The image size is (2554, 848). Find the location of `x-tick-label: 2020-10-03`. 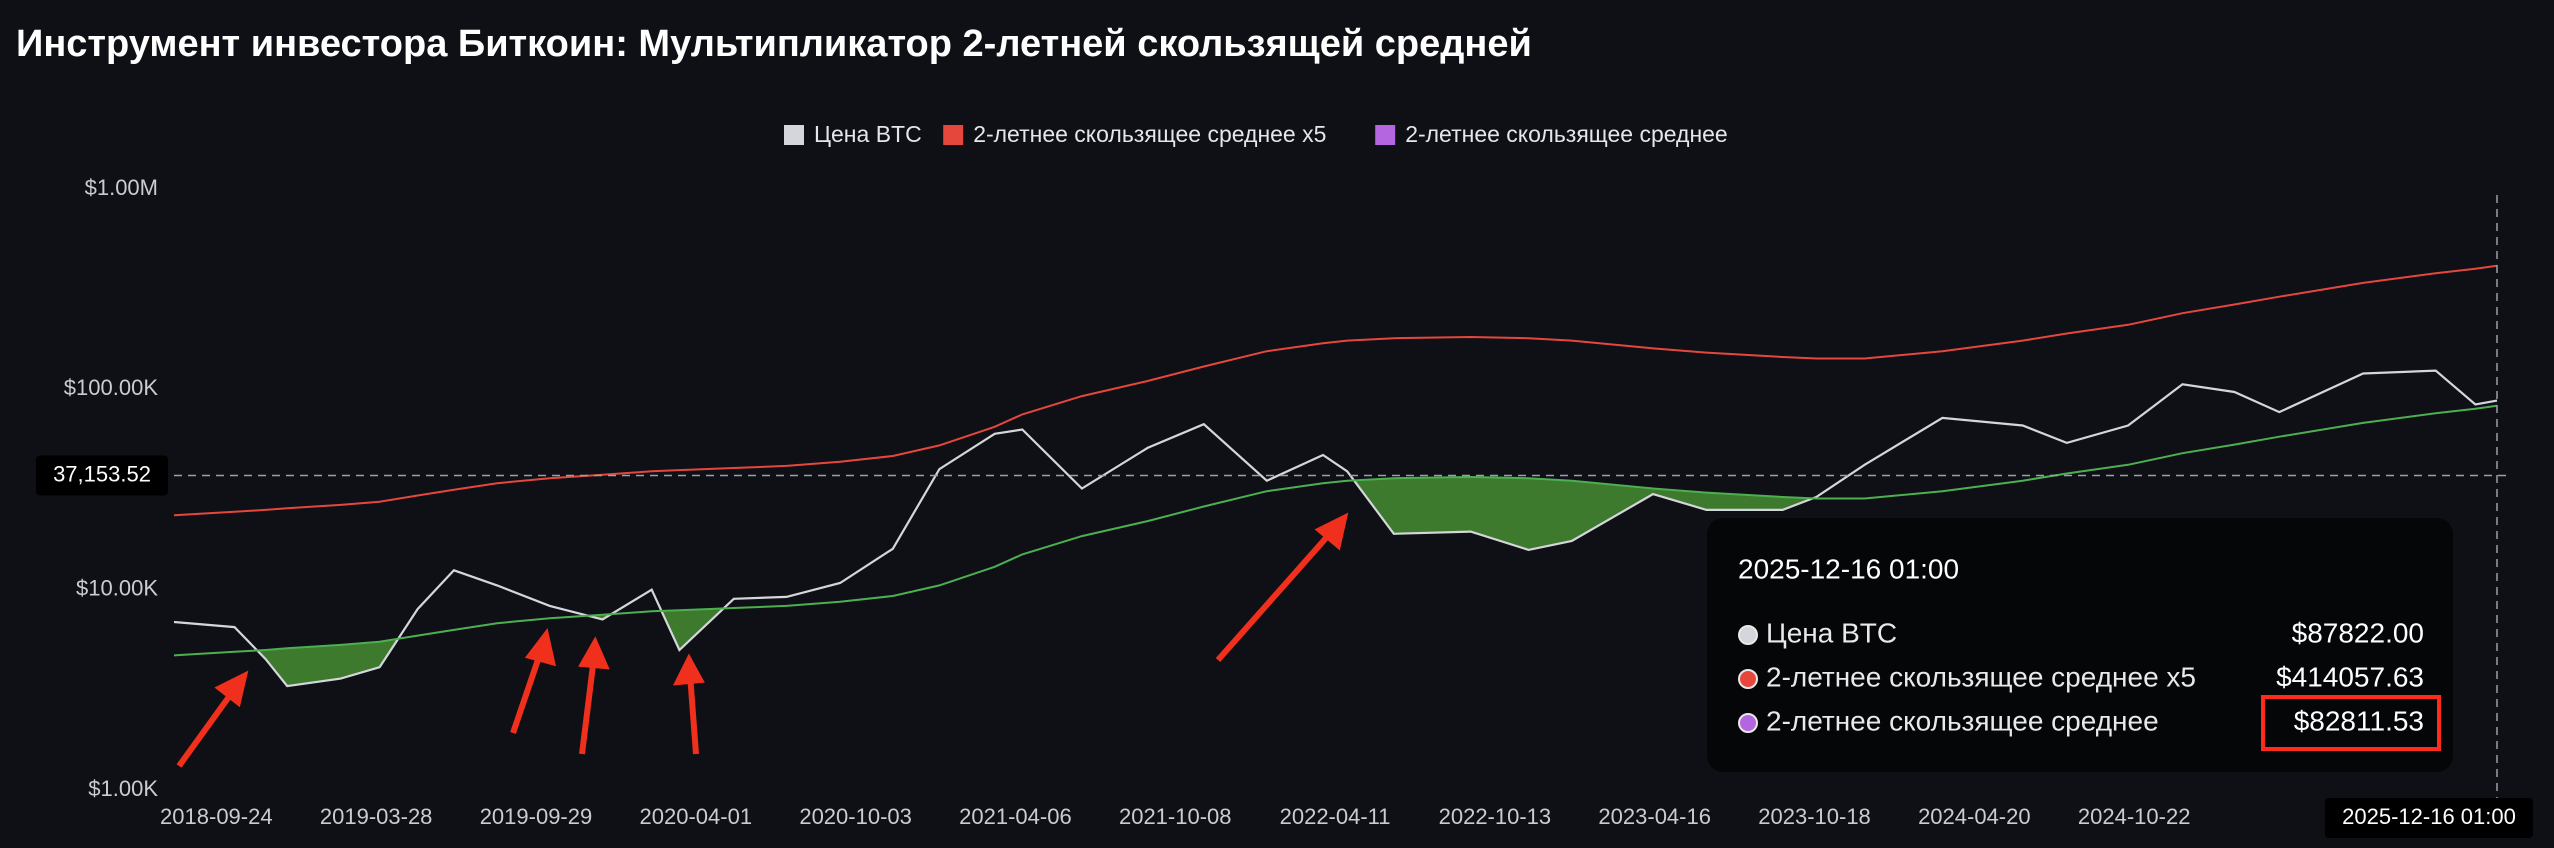

x-tick-label: 2020-10-03 is located at coordinates (855, 816).